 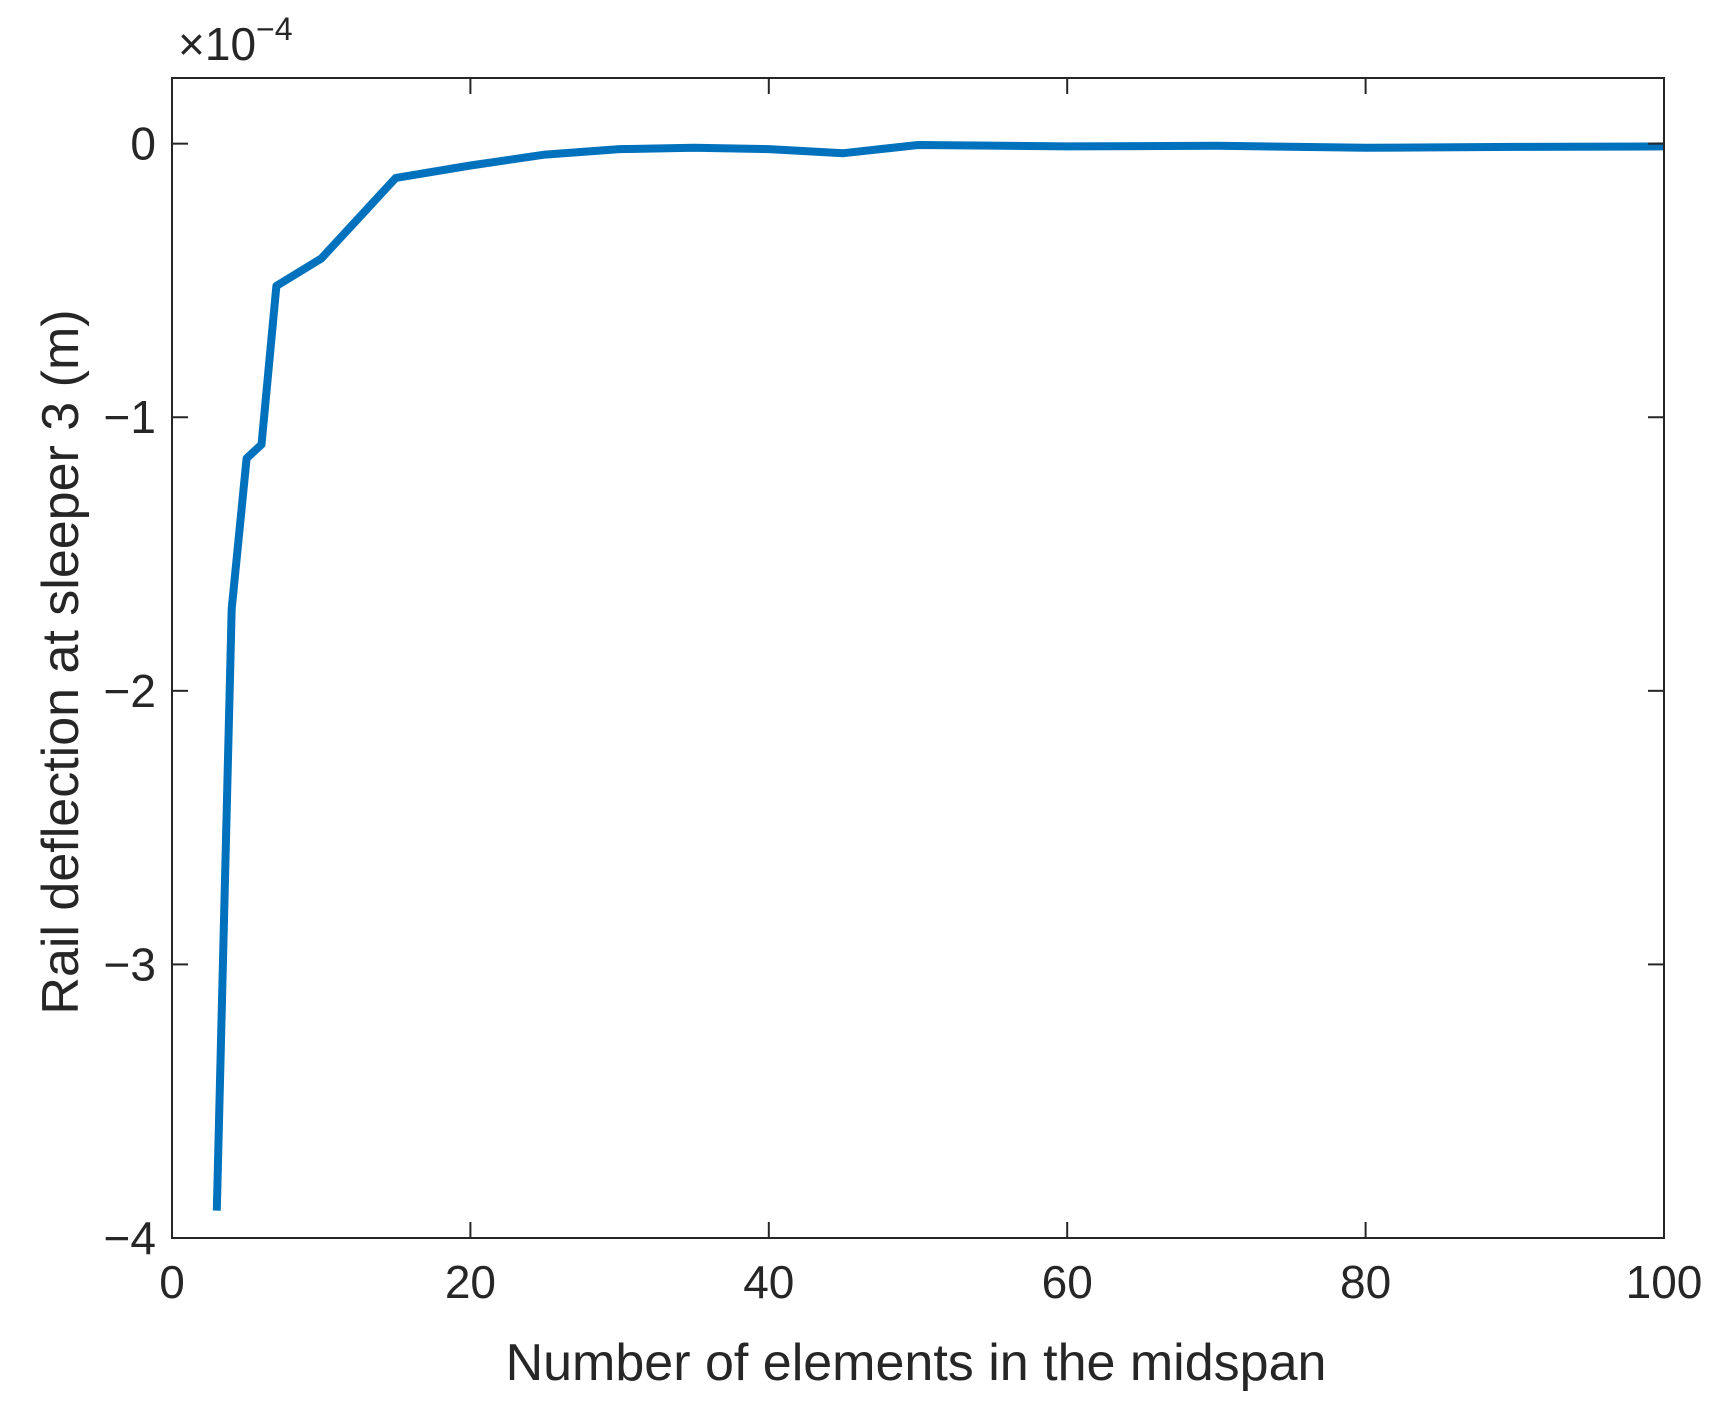 I want to click on x-tick-label-40: 40, so click(x=768, y=1282).